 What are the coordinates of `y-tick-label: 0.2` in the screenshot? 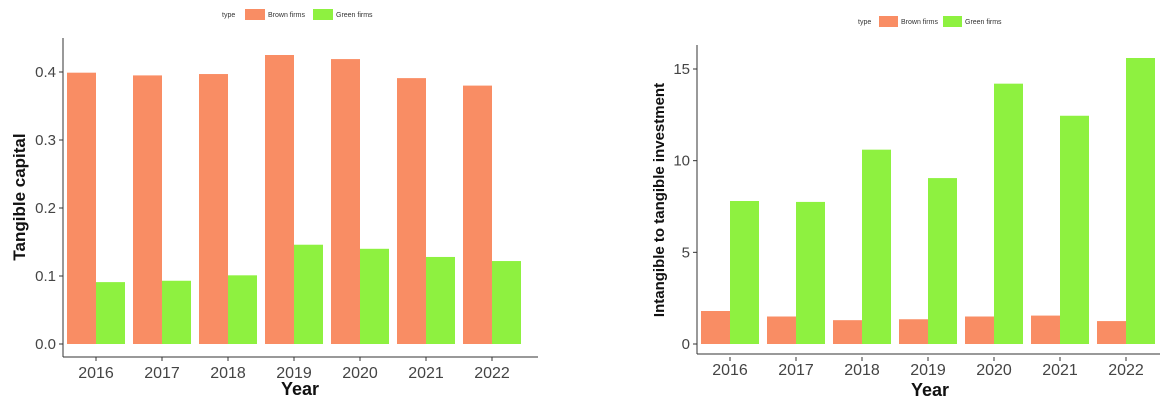 It's located at (45, 208).